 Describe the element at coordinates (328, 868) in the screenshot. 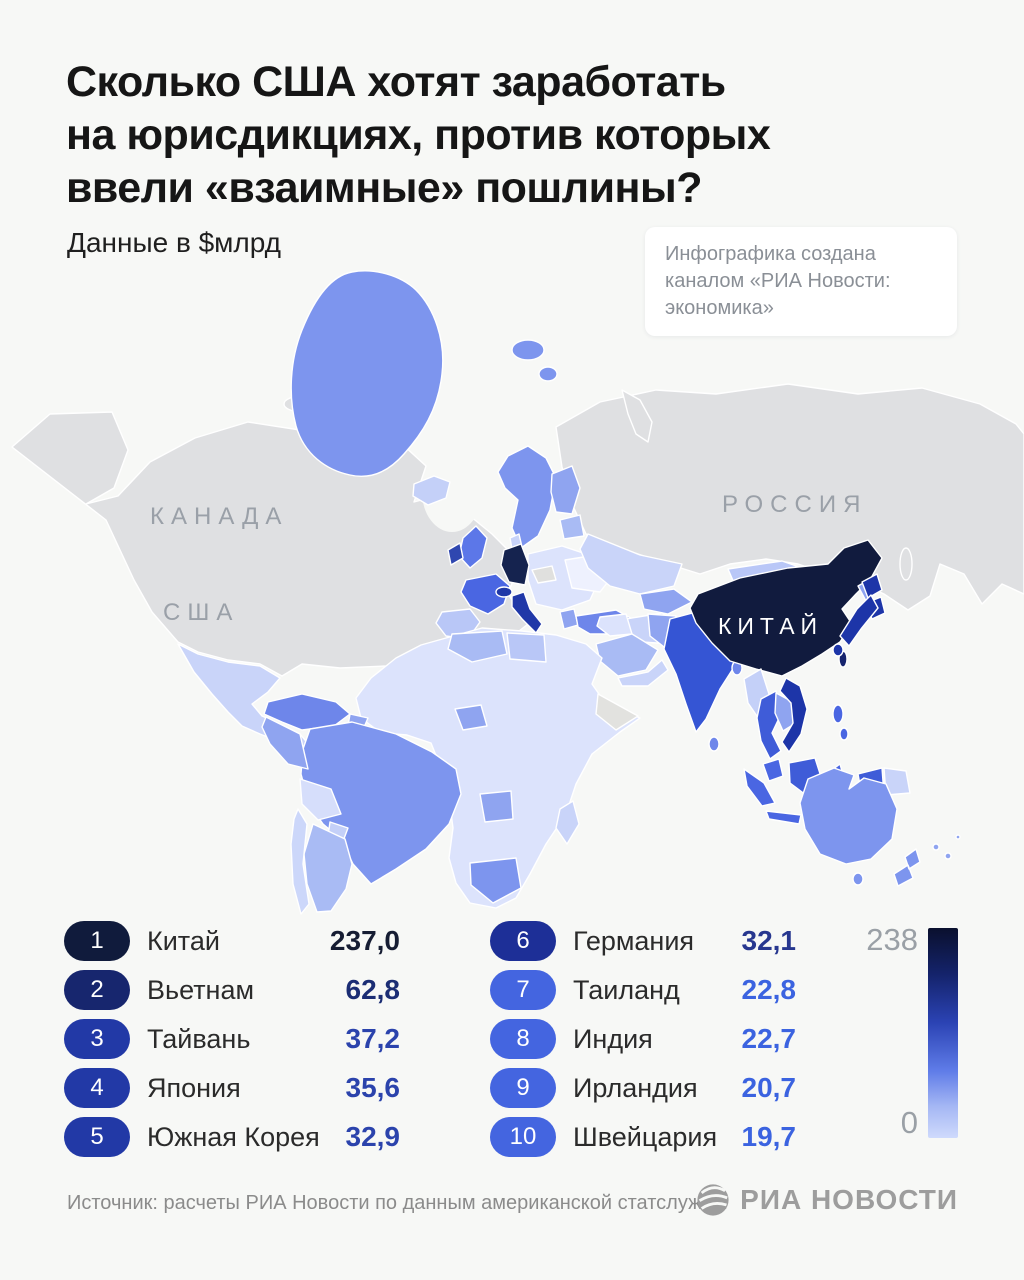

I see `map-argentina` at that location.